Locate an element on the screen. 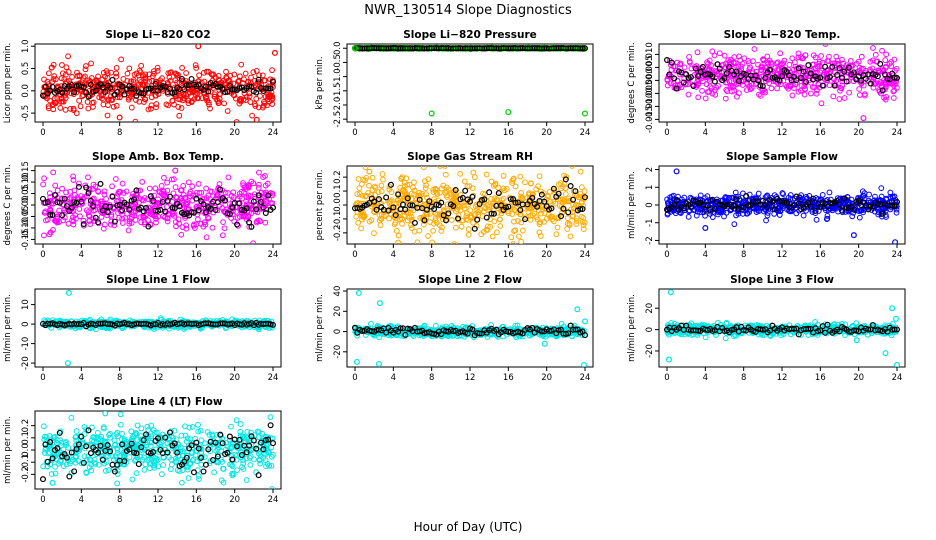 The image size is (936, 540). y-axis-label: ml/min per min. is located at coordinates (8, 328).